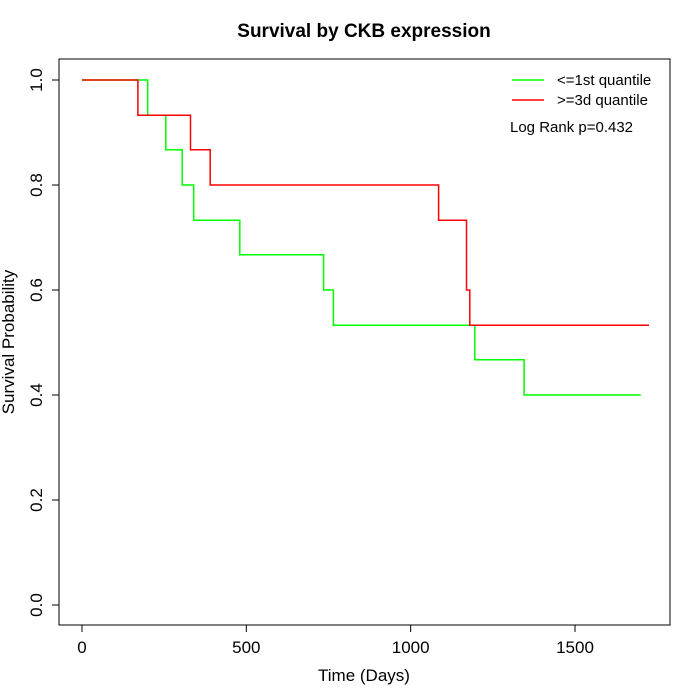 Image resolution: width=700 pixels, height=700 pixels. Describe the element at coordinates (36, 185) in the screenshot. I see `y-tick-label: 0.8` at that location.